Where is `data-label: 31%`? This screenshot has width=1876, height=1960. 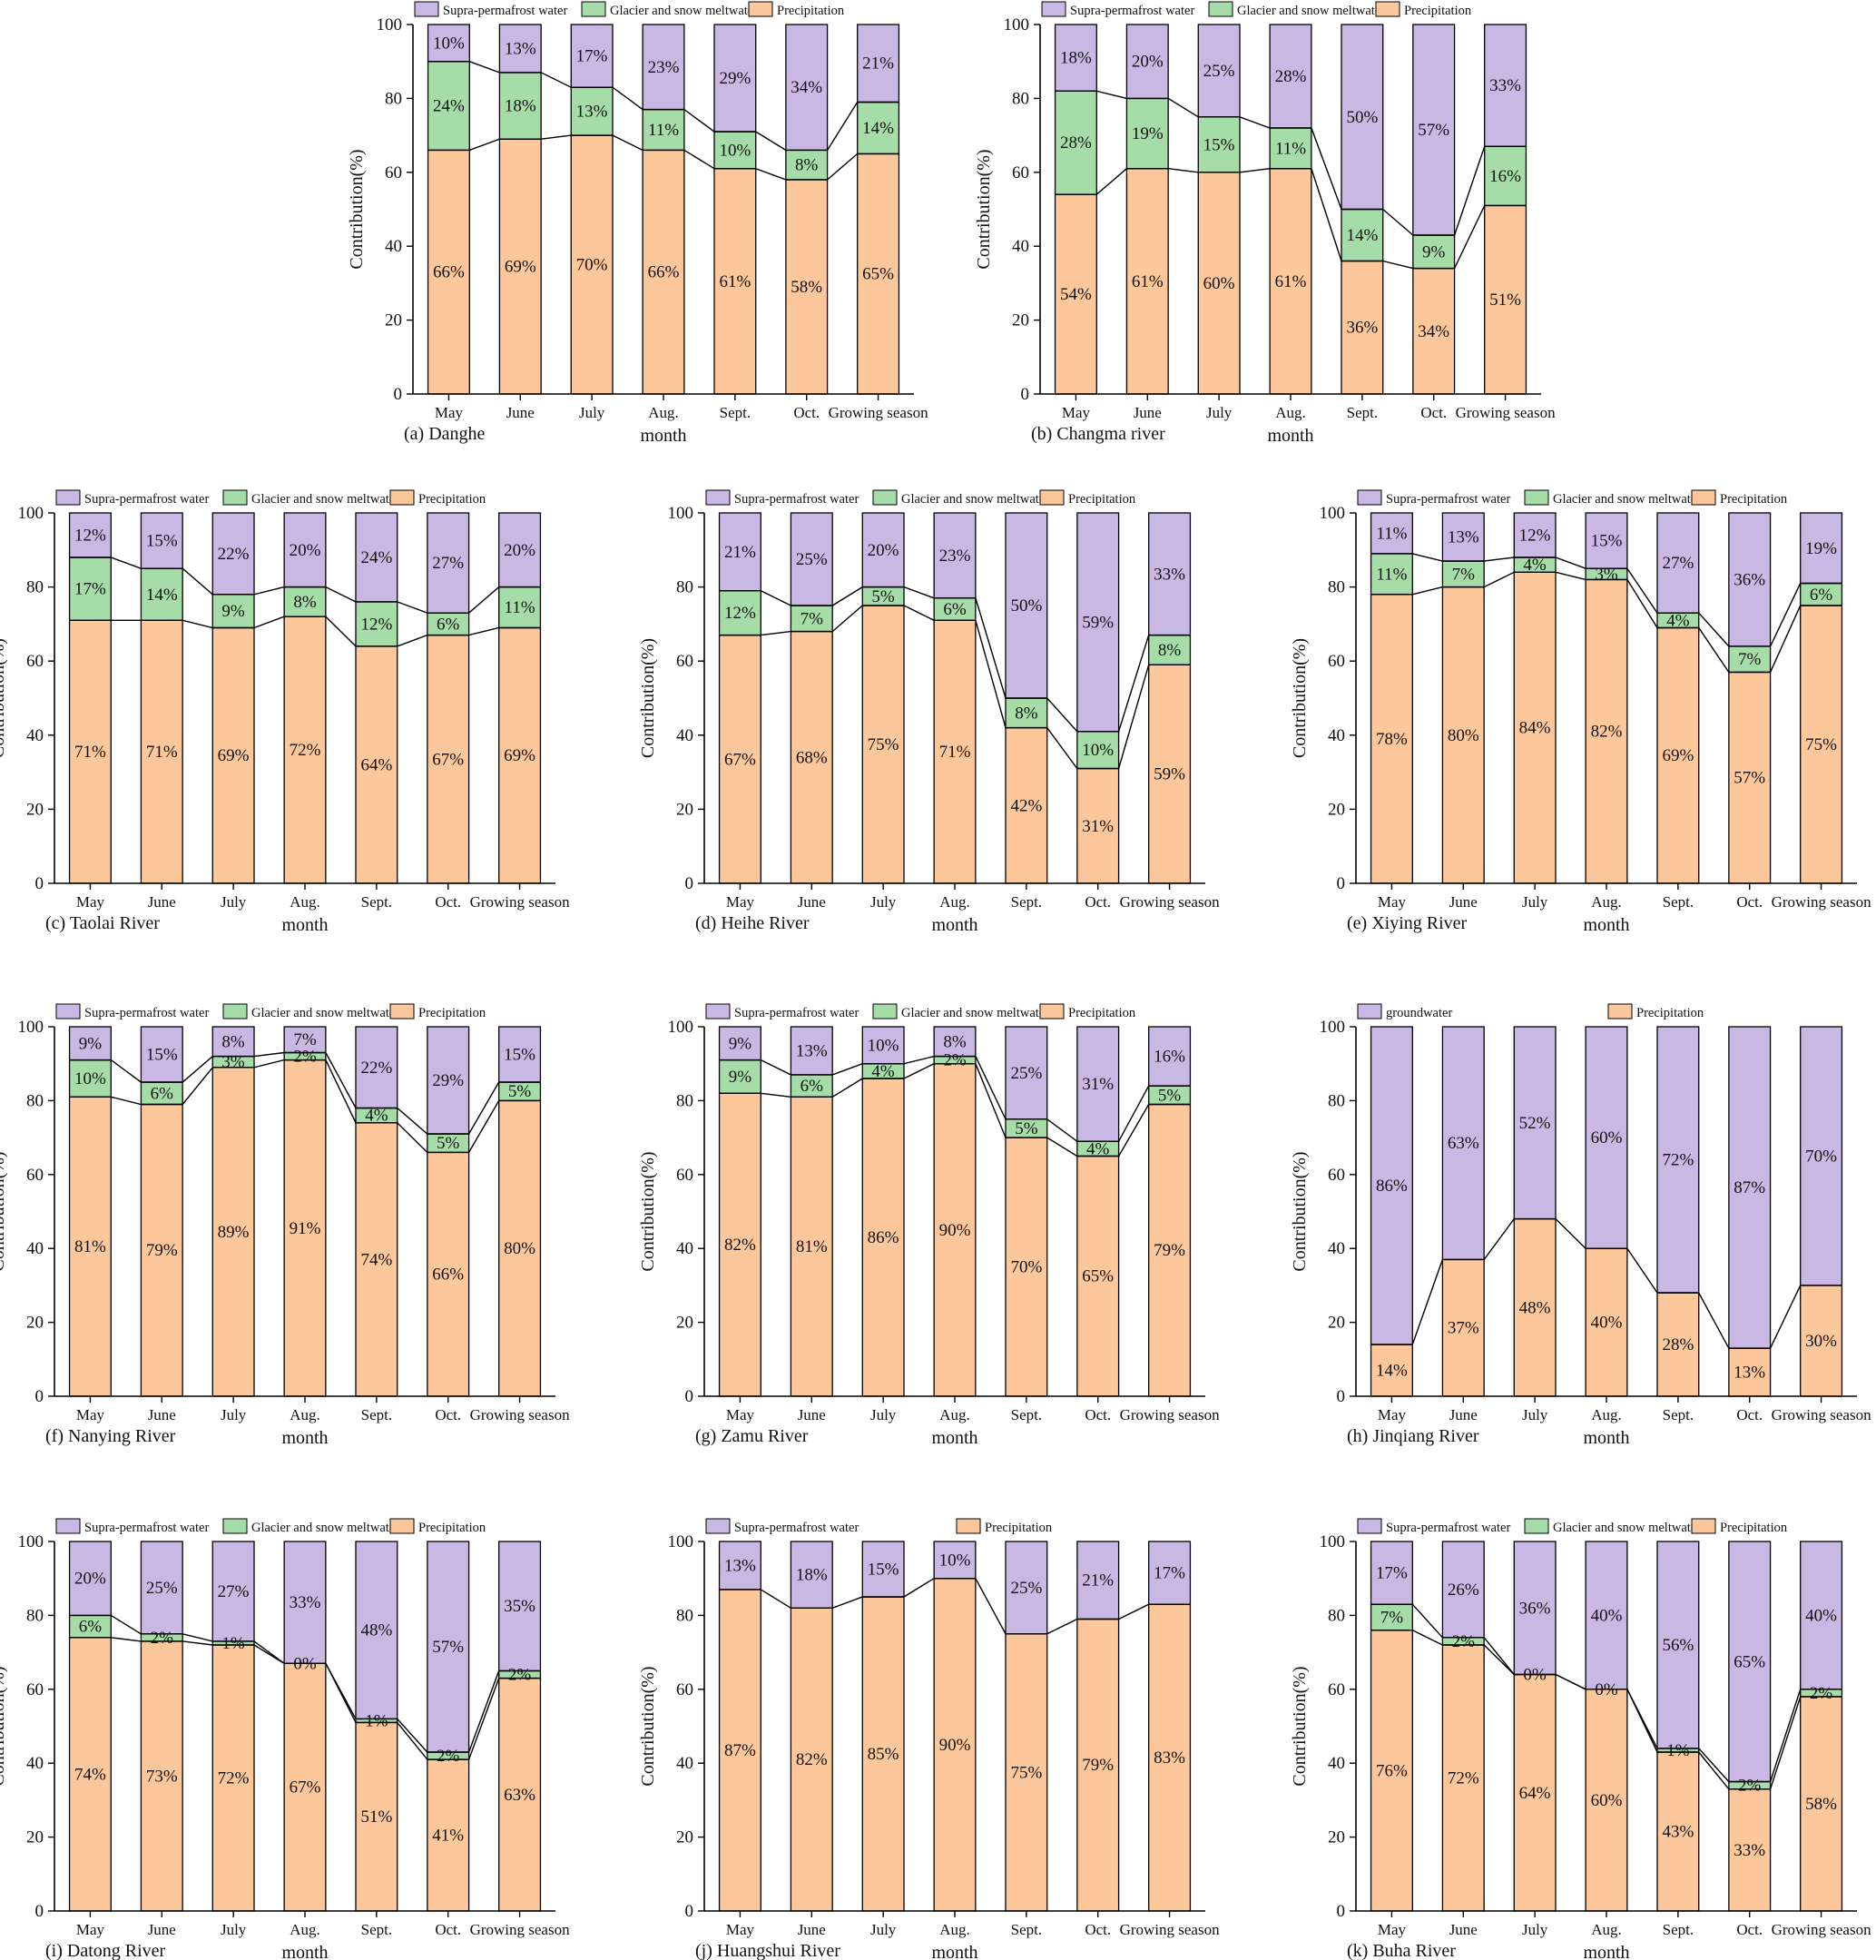
data-label: 31% is located at coordinates (1098, 826).